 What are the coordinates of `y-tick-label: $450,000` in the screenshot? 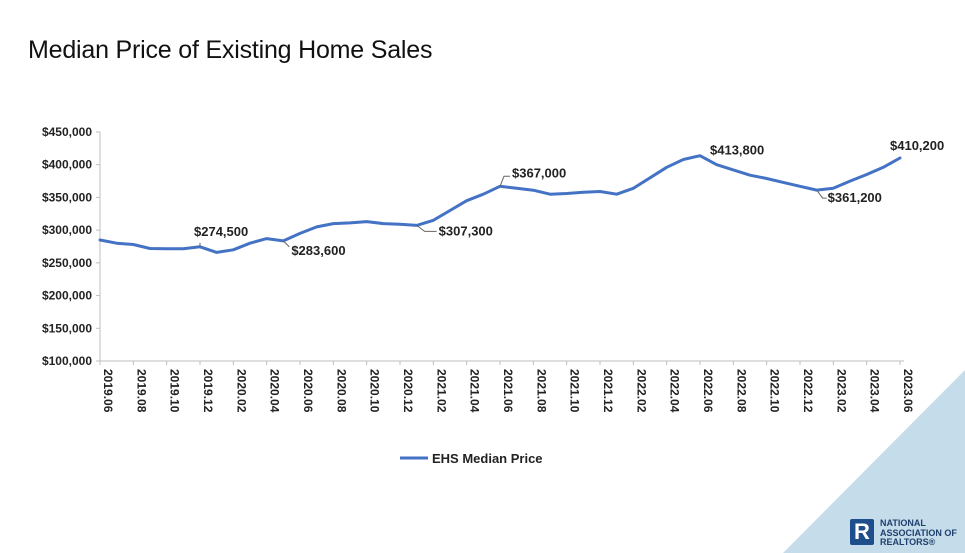 It's located at (67, 132).